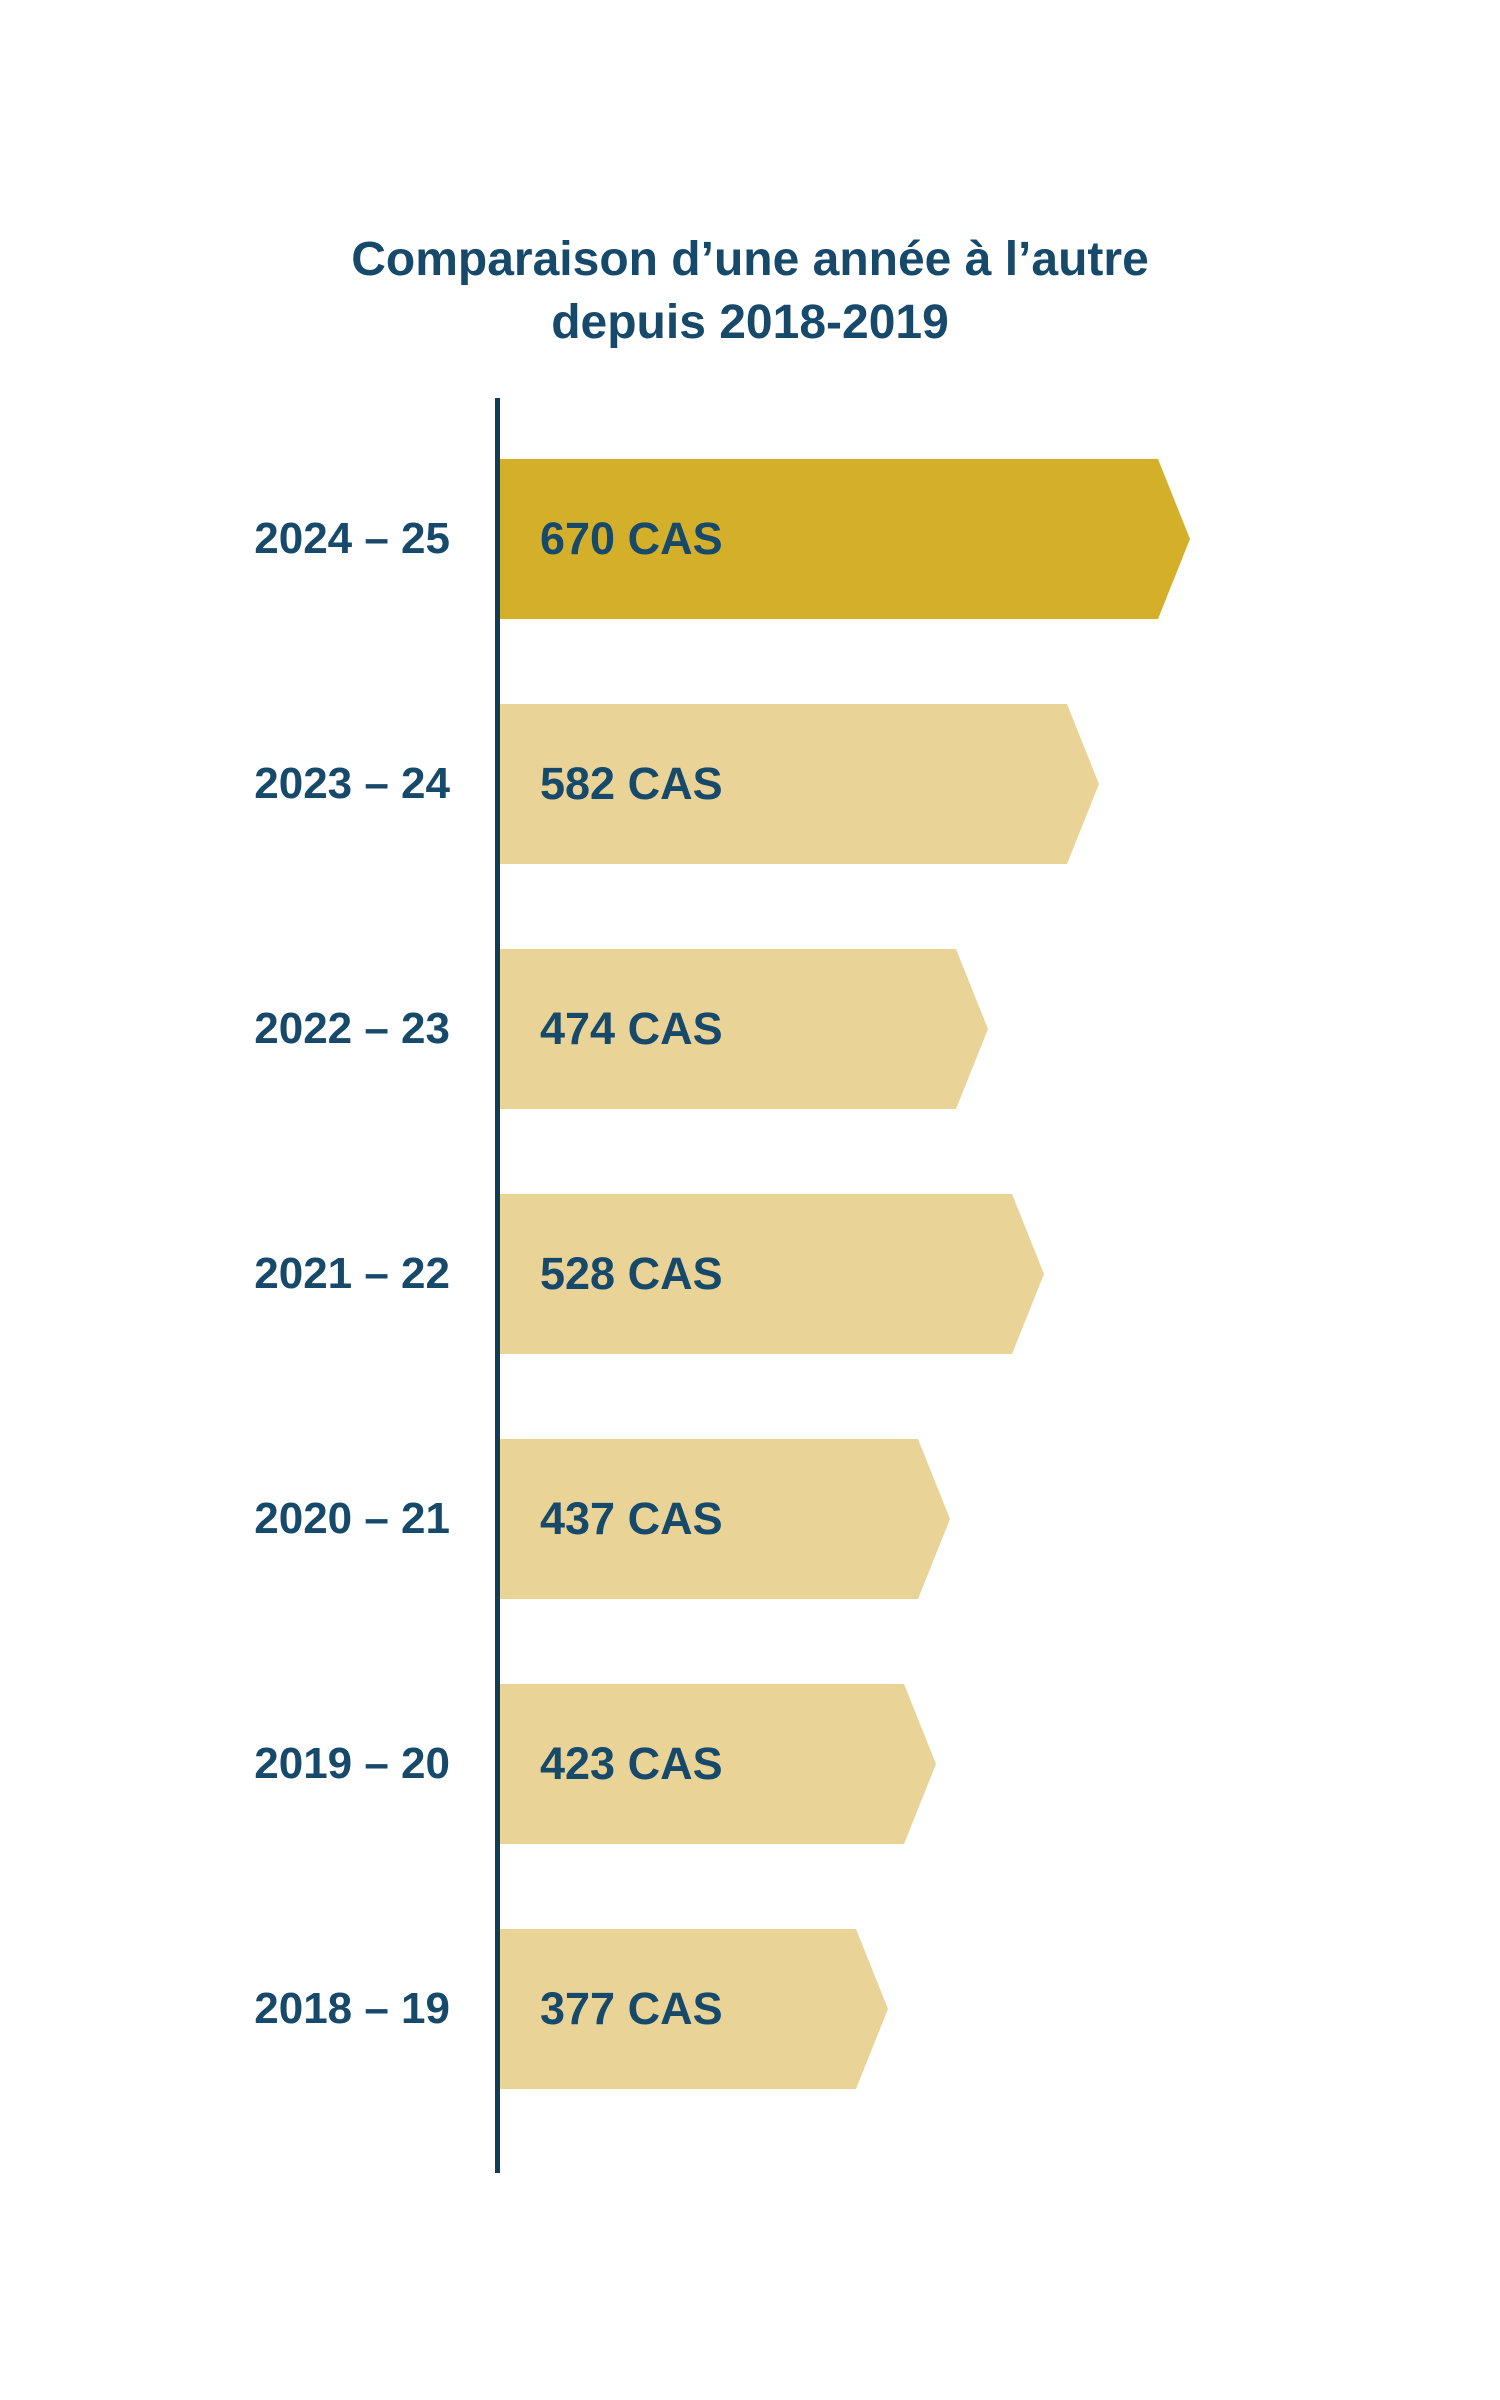  I want to click on bar-2023-24: 582 CAS, so click(799, 784).